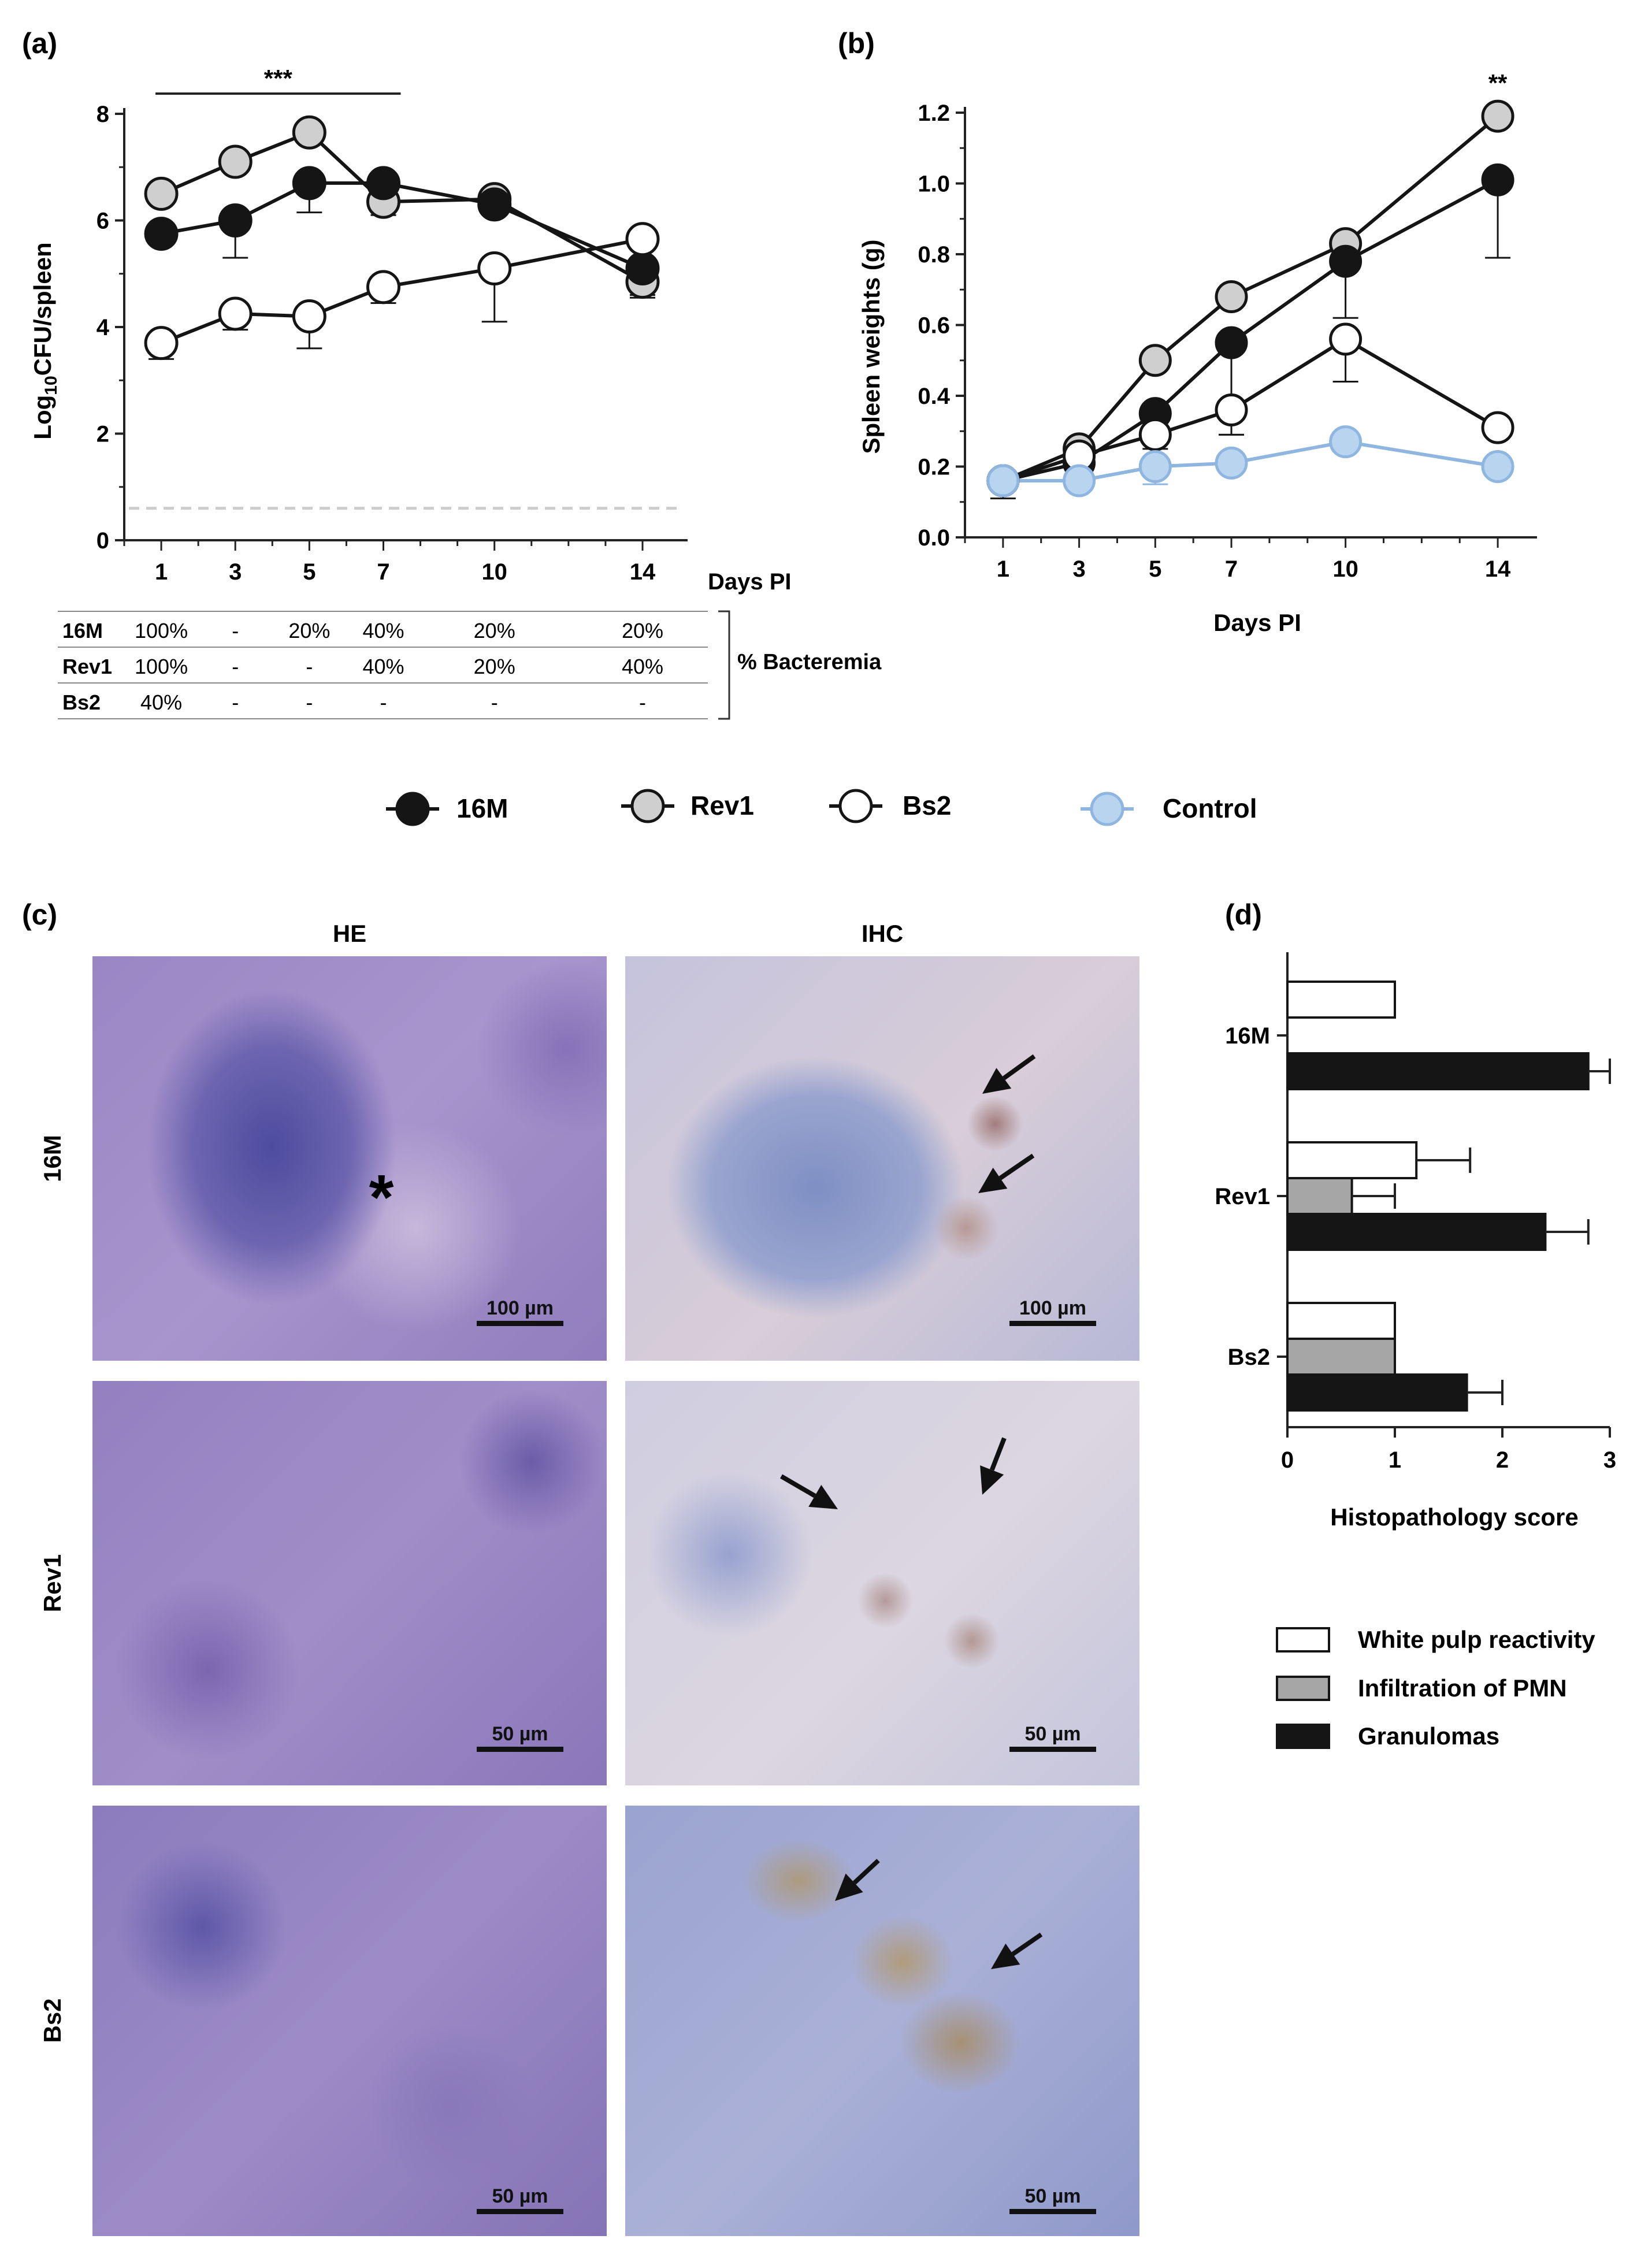  Describe the element at coordinates (821, 807) in the screenshot. I see `strain-legend: 16M Rev1 Bs2 Control` at that location.